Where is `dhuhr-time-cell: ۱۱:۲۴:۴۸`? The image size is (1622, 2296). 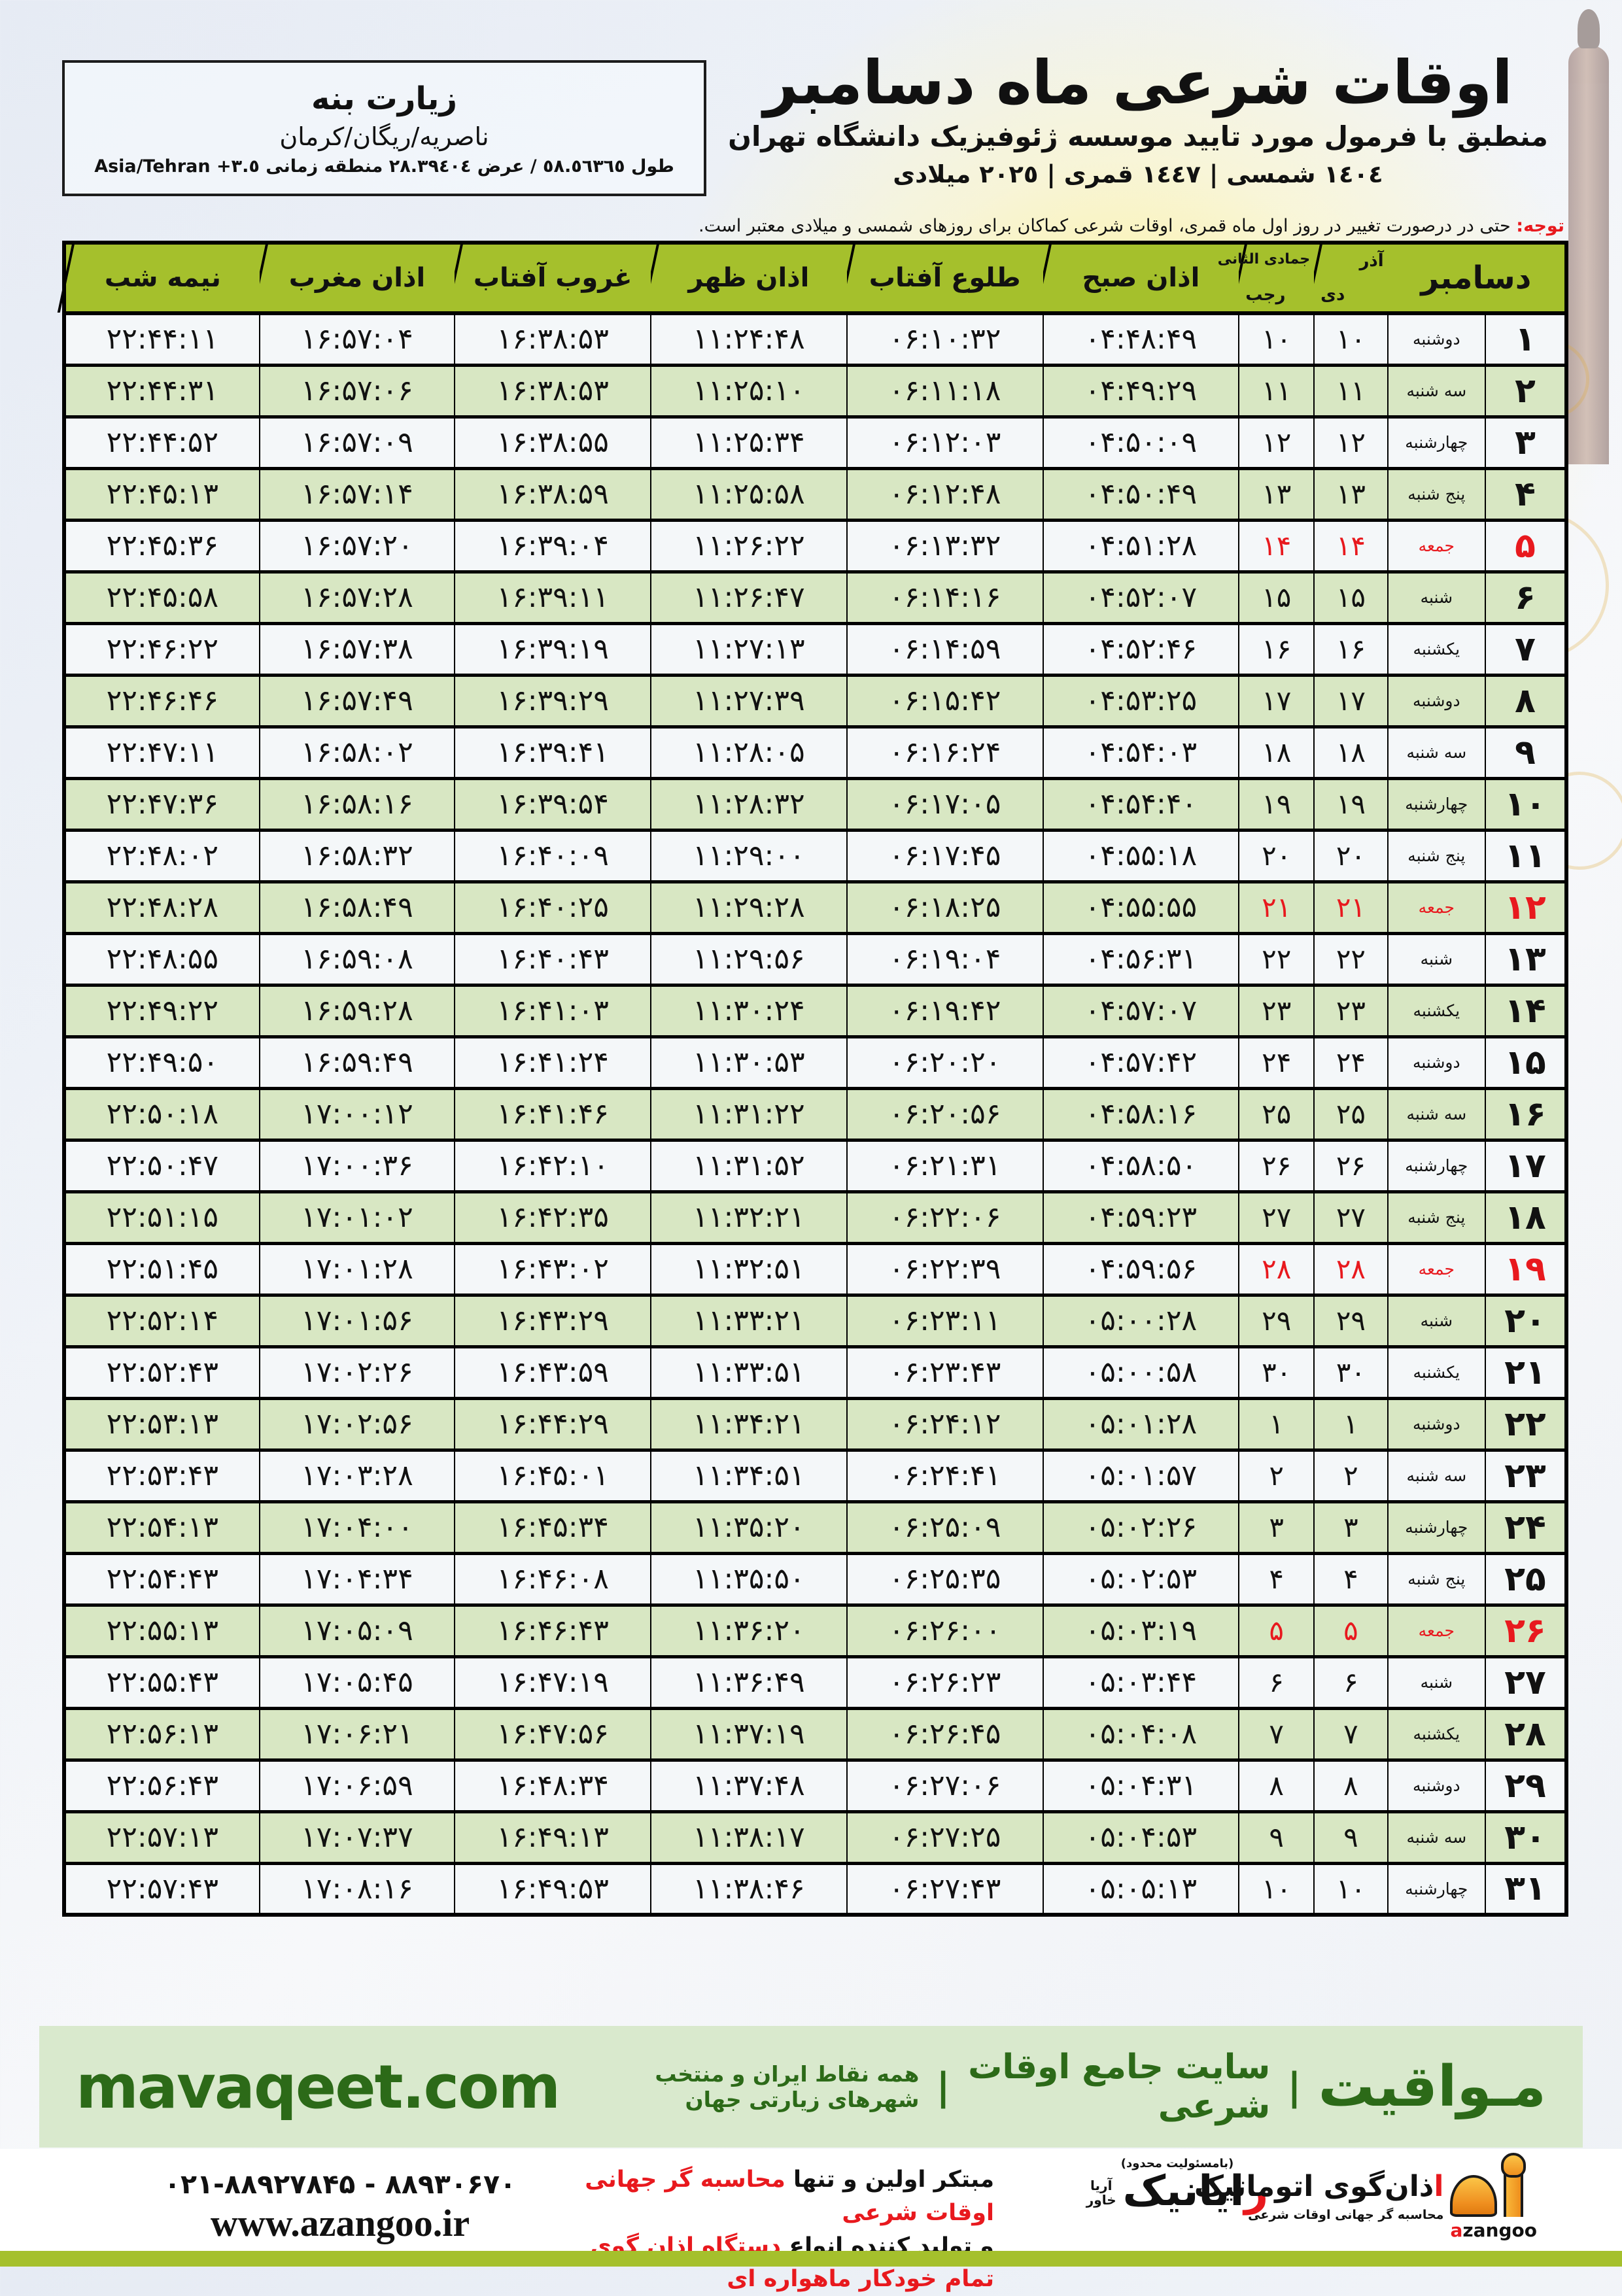 dhuhr-time-cell: ۱۱:۲۴:۴۸ is located at coordinates (749, 339).